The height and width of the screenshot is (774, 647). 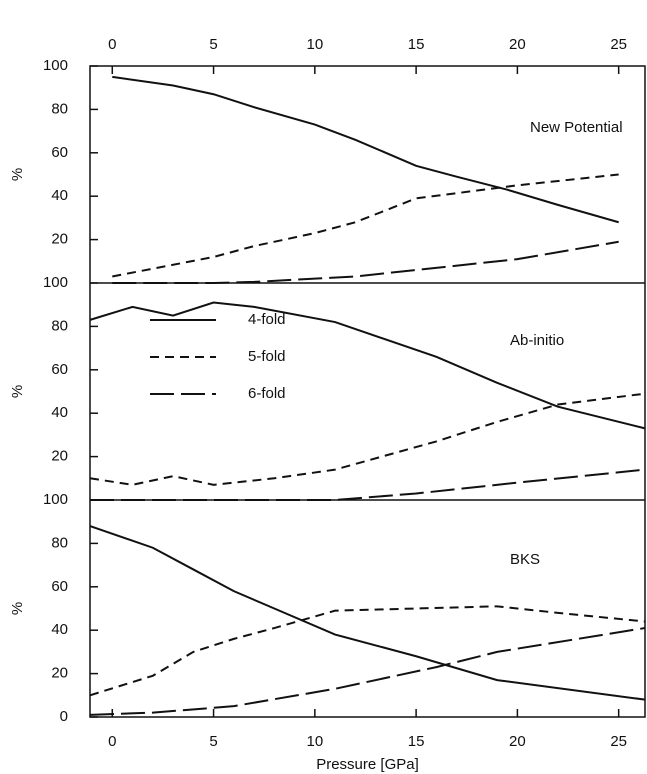 What do you see at coordinates (267, 319) in the screenshot?
I see `legend-label: 4-fold` at bounding box center [267, 319].